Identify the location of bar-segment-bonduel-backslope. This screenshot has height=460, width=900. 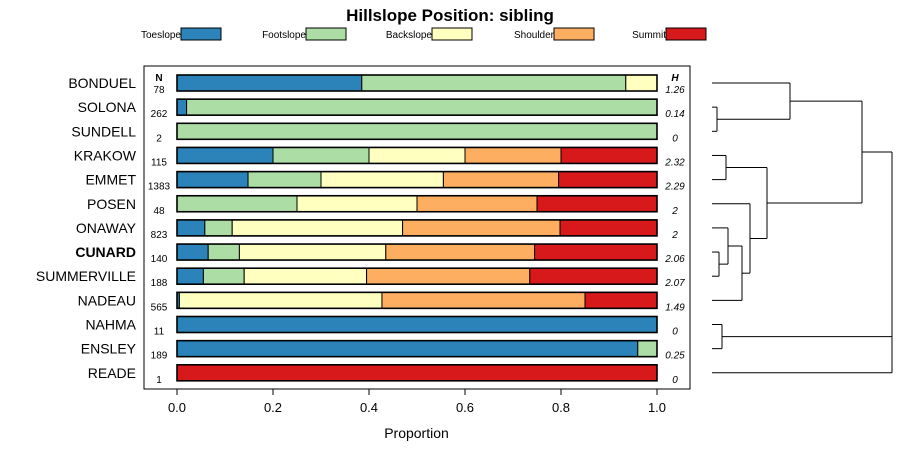
(641, 83).